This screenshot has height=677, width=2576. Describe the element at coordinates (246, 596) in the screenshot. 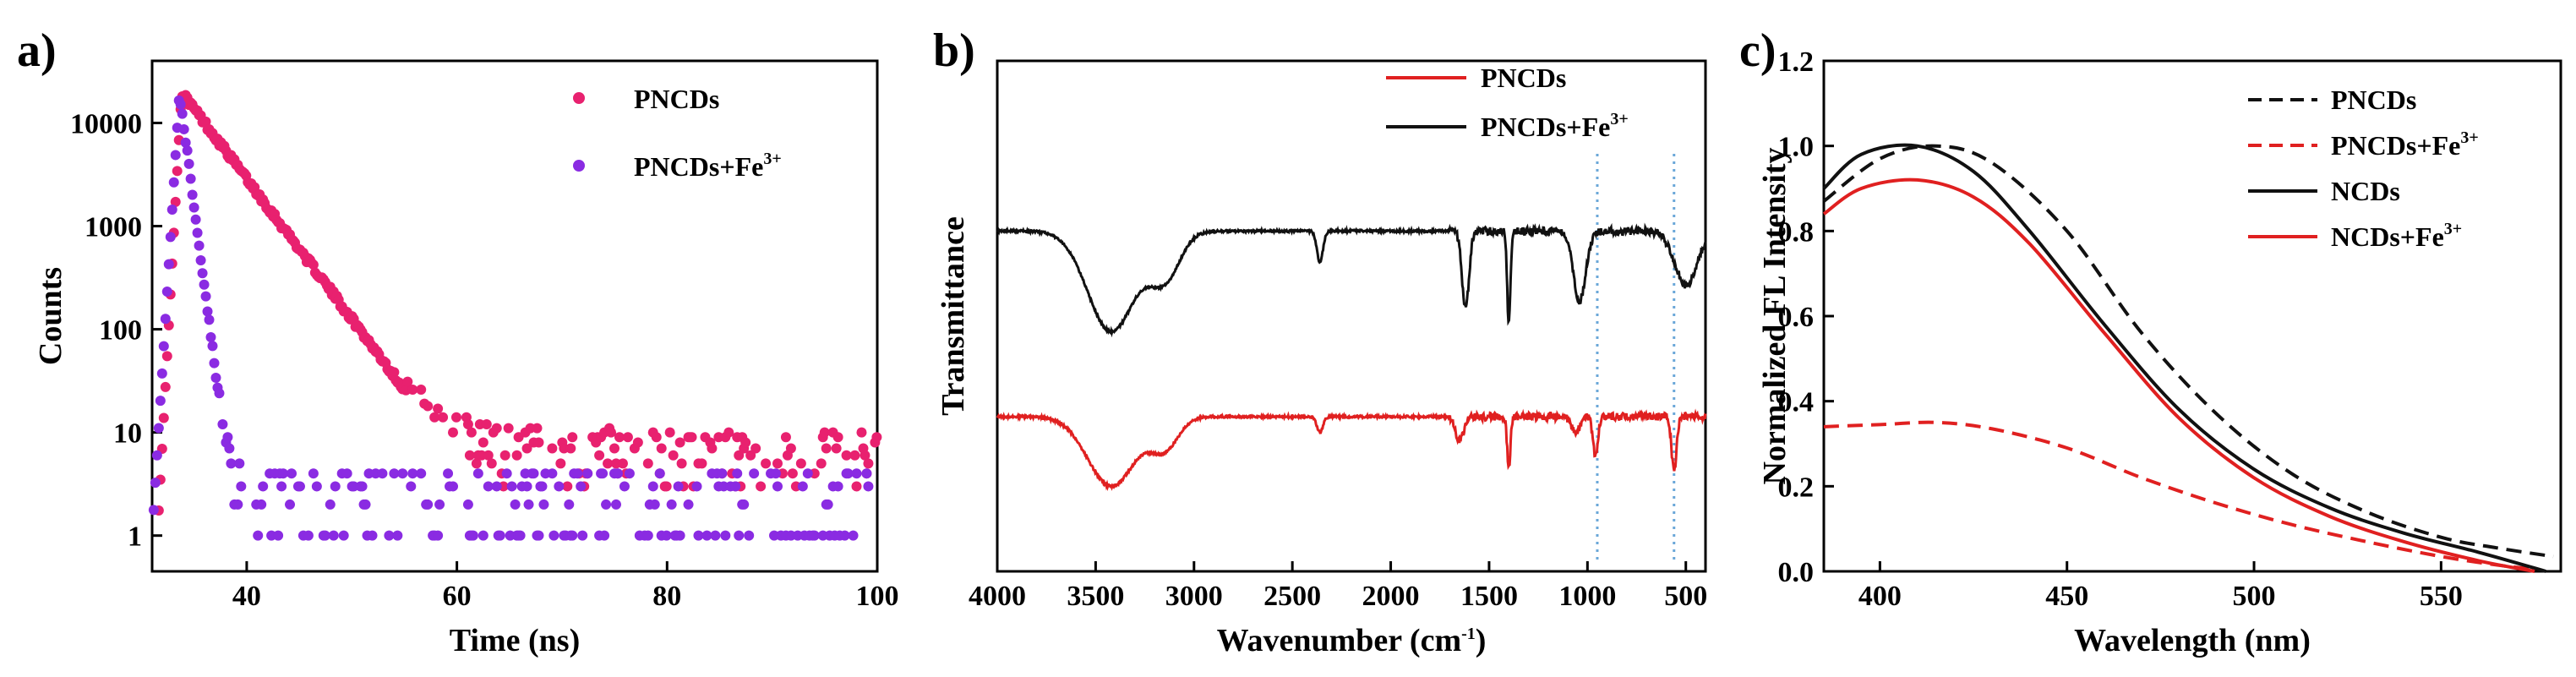

I see `x-tick-label: 40` at that location.